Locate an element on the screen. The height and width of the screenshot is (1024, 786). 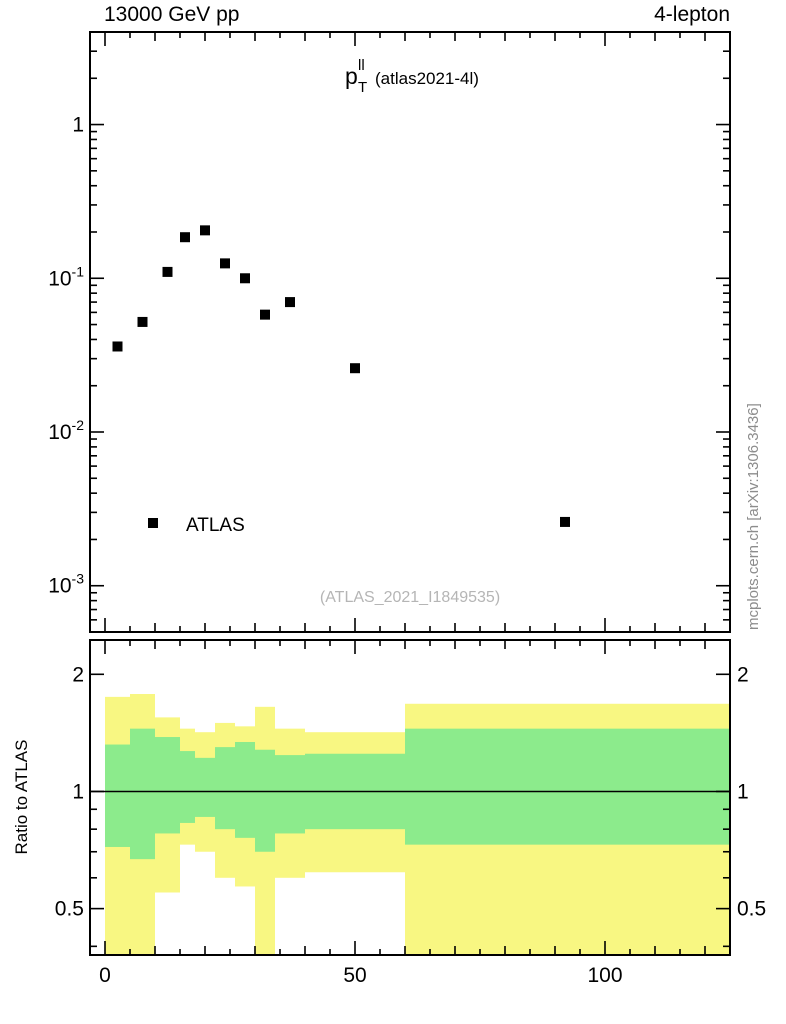
y-tick-label: 10⁻² is located at coordinates (66, 430).